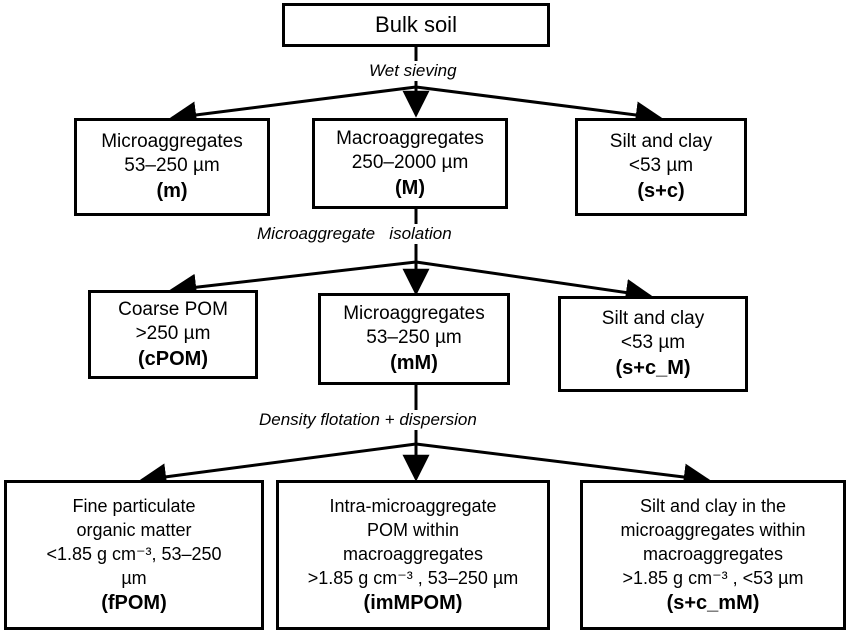  Describe the element at coordinates (410, 187) in the screenshot. I see `node-code: (M)` at that location.